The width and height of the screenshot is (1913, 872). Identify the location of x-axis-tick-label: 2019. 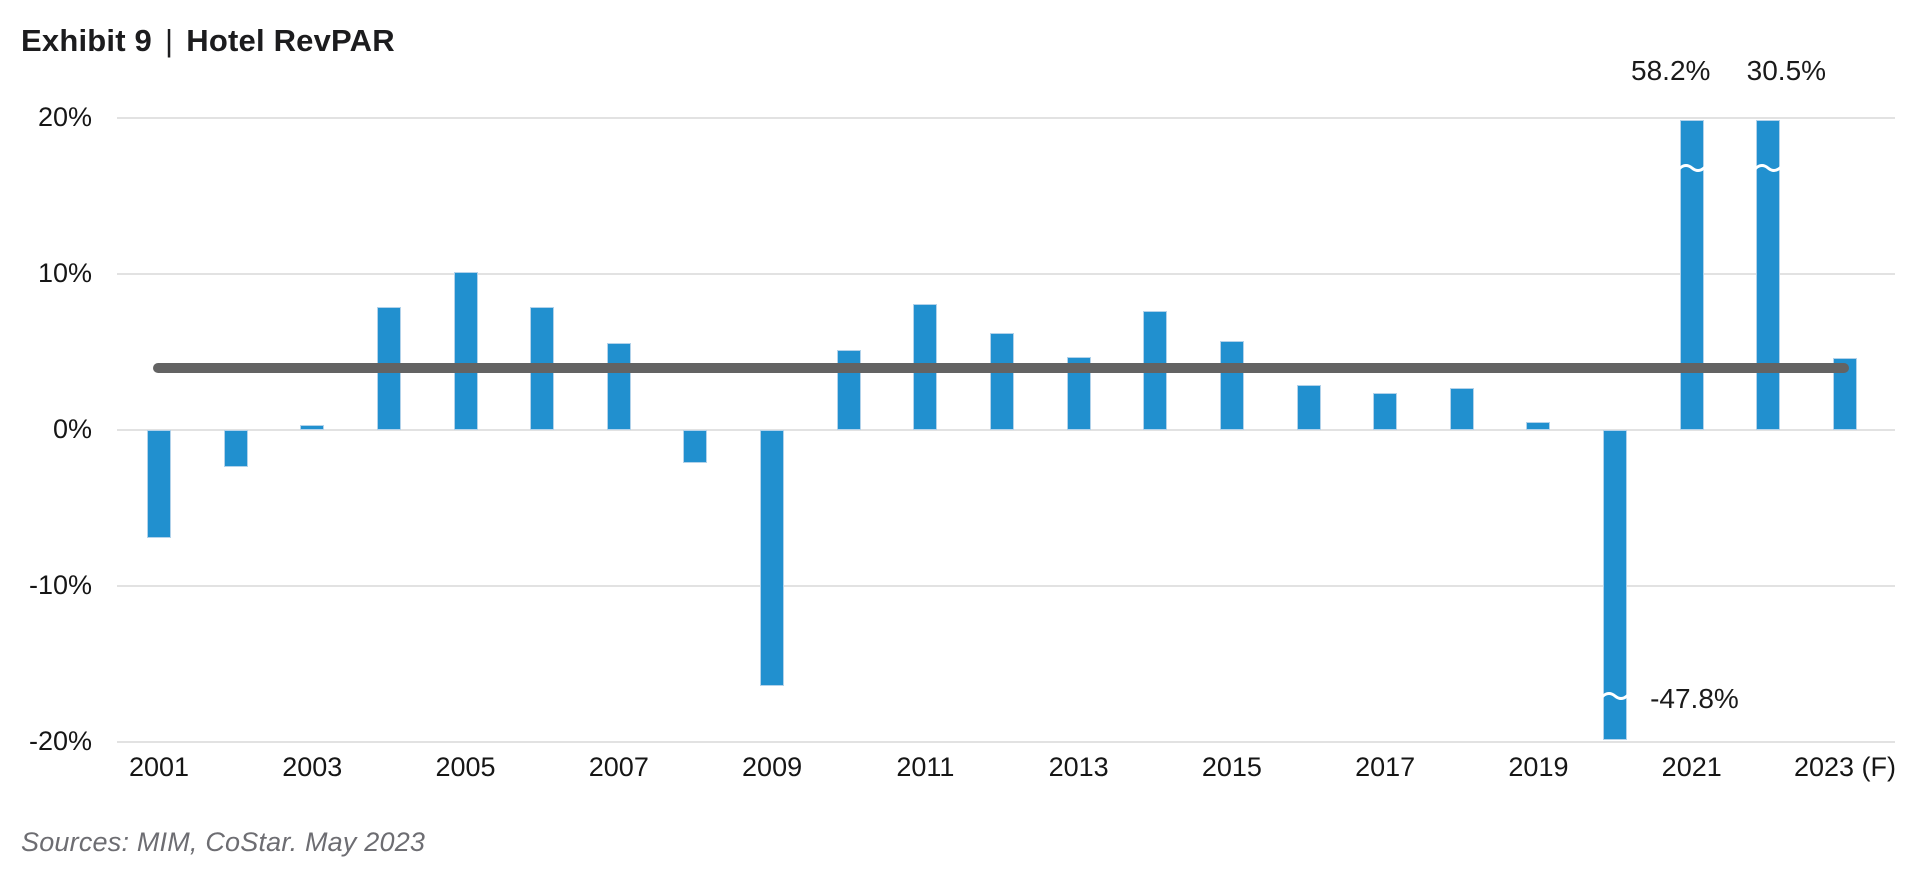
(1538, 767).